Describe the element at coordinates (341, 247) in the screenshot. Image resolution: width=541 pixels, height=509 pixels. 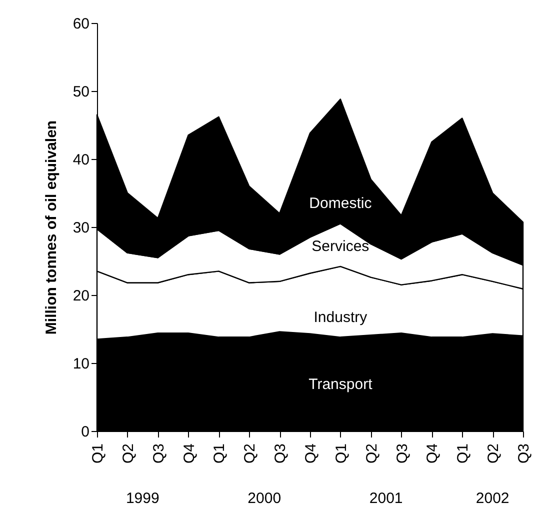
I see `series-label: Services` at that location.